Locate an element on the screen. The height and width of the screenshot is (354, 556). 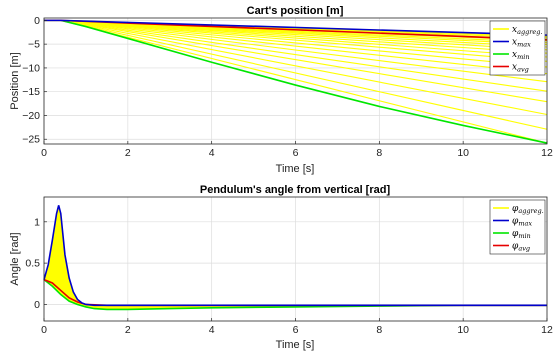
legend-label: φmax is located at coordinates (522, 222).